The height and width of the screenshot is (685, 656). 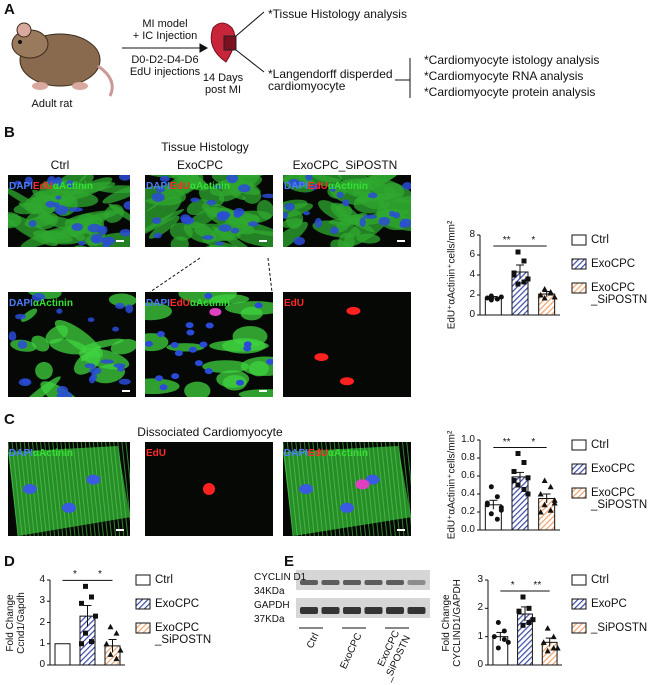 What do you see at coordinates (200, 165) in the screenshot?
I see `group-label: ExoCPC` at bounding box center [200, 165].